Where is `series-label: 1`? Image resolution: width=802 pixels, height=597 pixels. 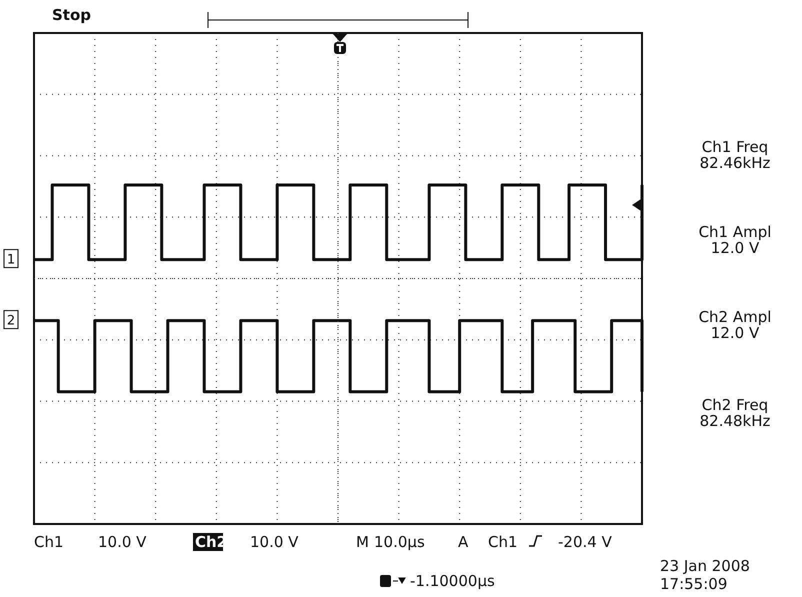
series-label: 1 is located at coordinates (11, 260).